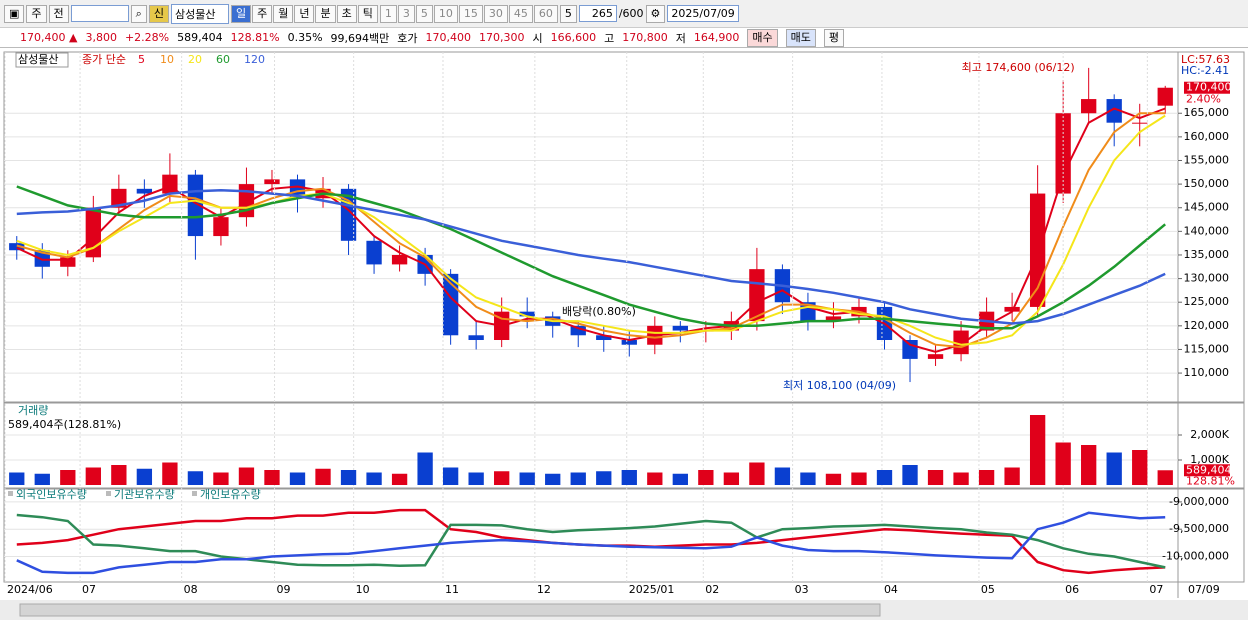  What do you see at coordinates (609, 38) in the screenshot?
I see `label: 고` at bounding box center [609, 38].